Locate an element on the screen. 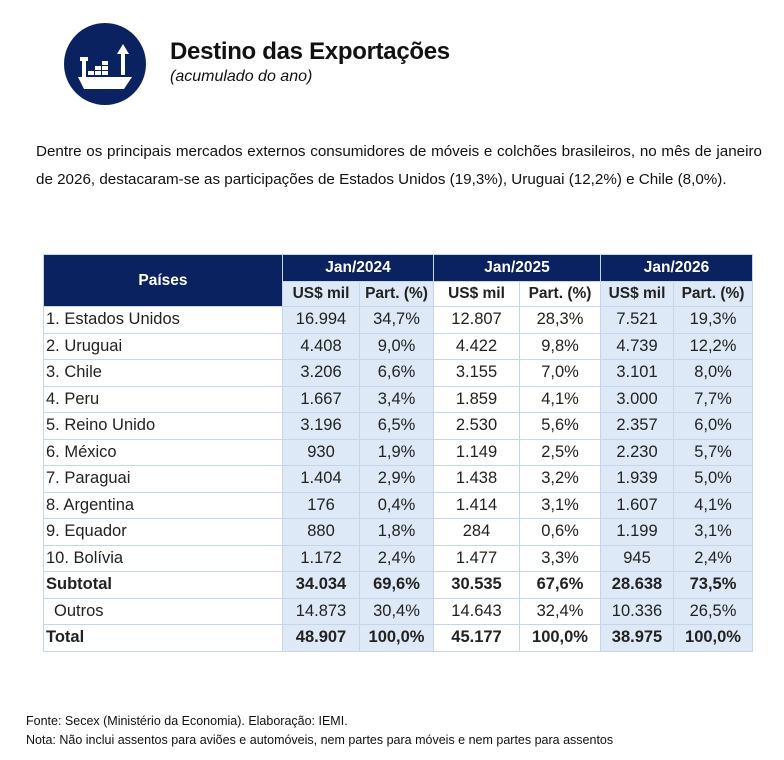  page-subtitle: (acumulado do ano) is located at coordinates (241, 76).